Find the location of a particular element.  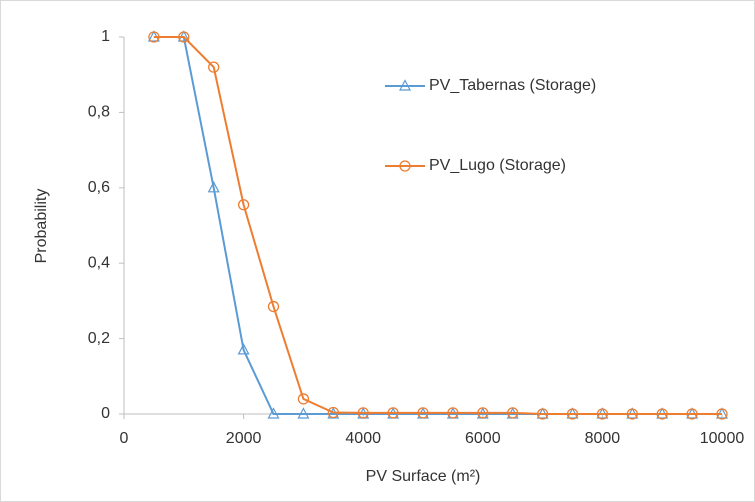

y-tick-label: 0,2 is located at coordinates (99, 338).